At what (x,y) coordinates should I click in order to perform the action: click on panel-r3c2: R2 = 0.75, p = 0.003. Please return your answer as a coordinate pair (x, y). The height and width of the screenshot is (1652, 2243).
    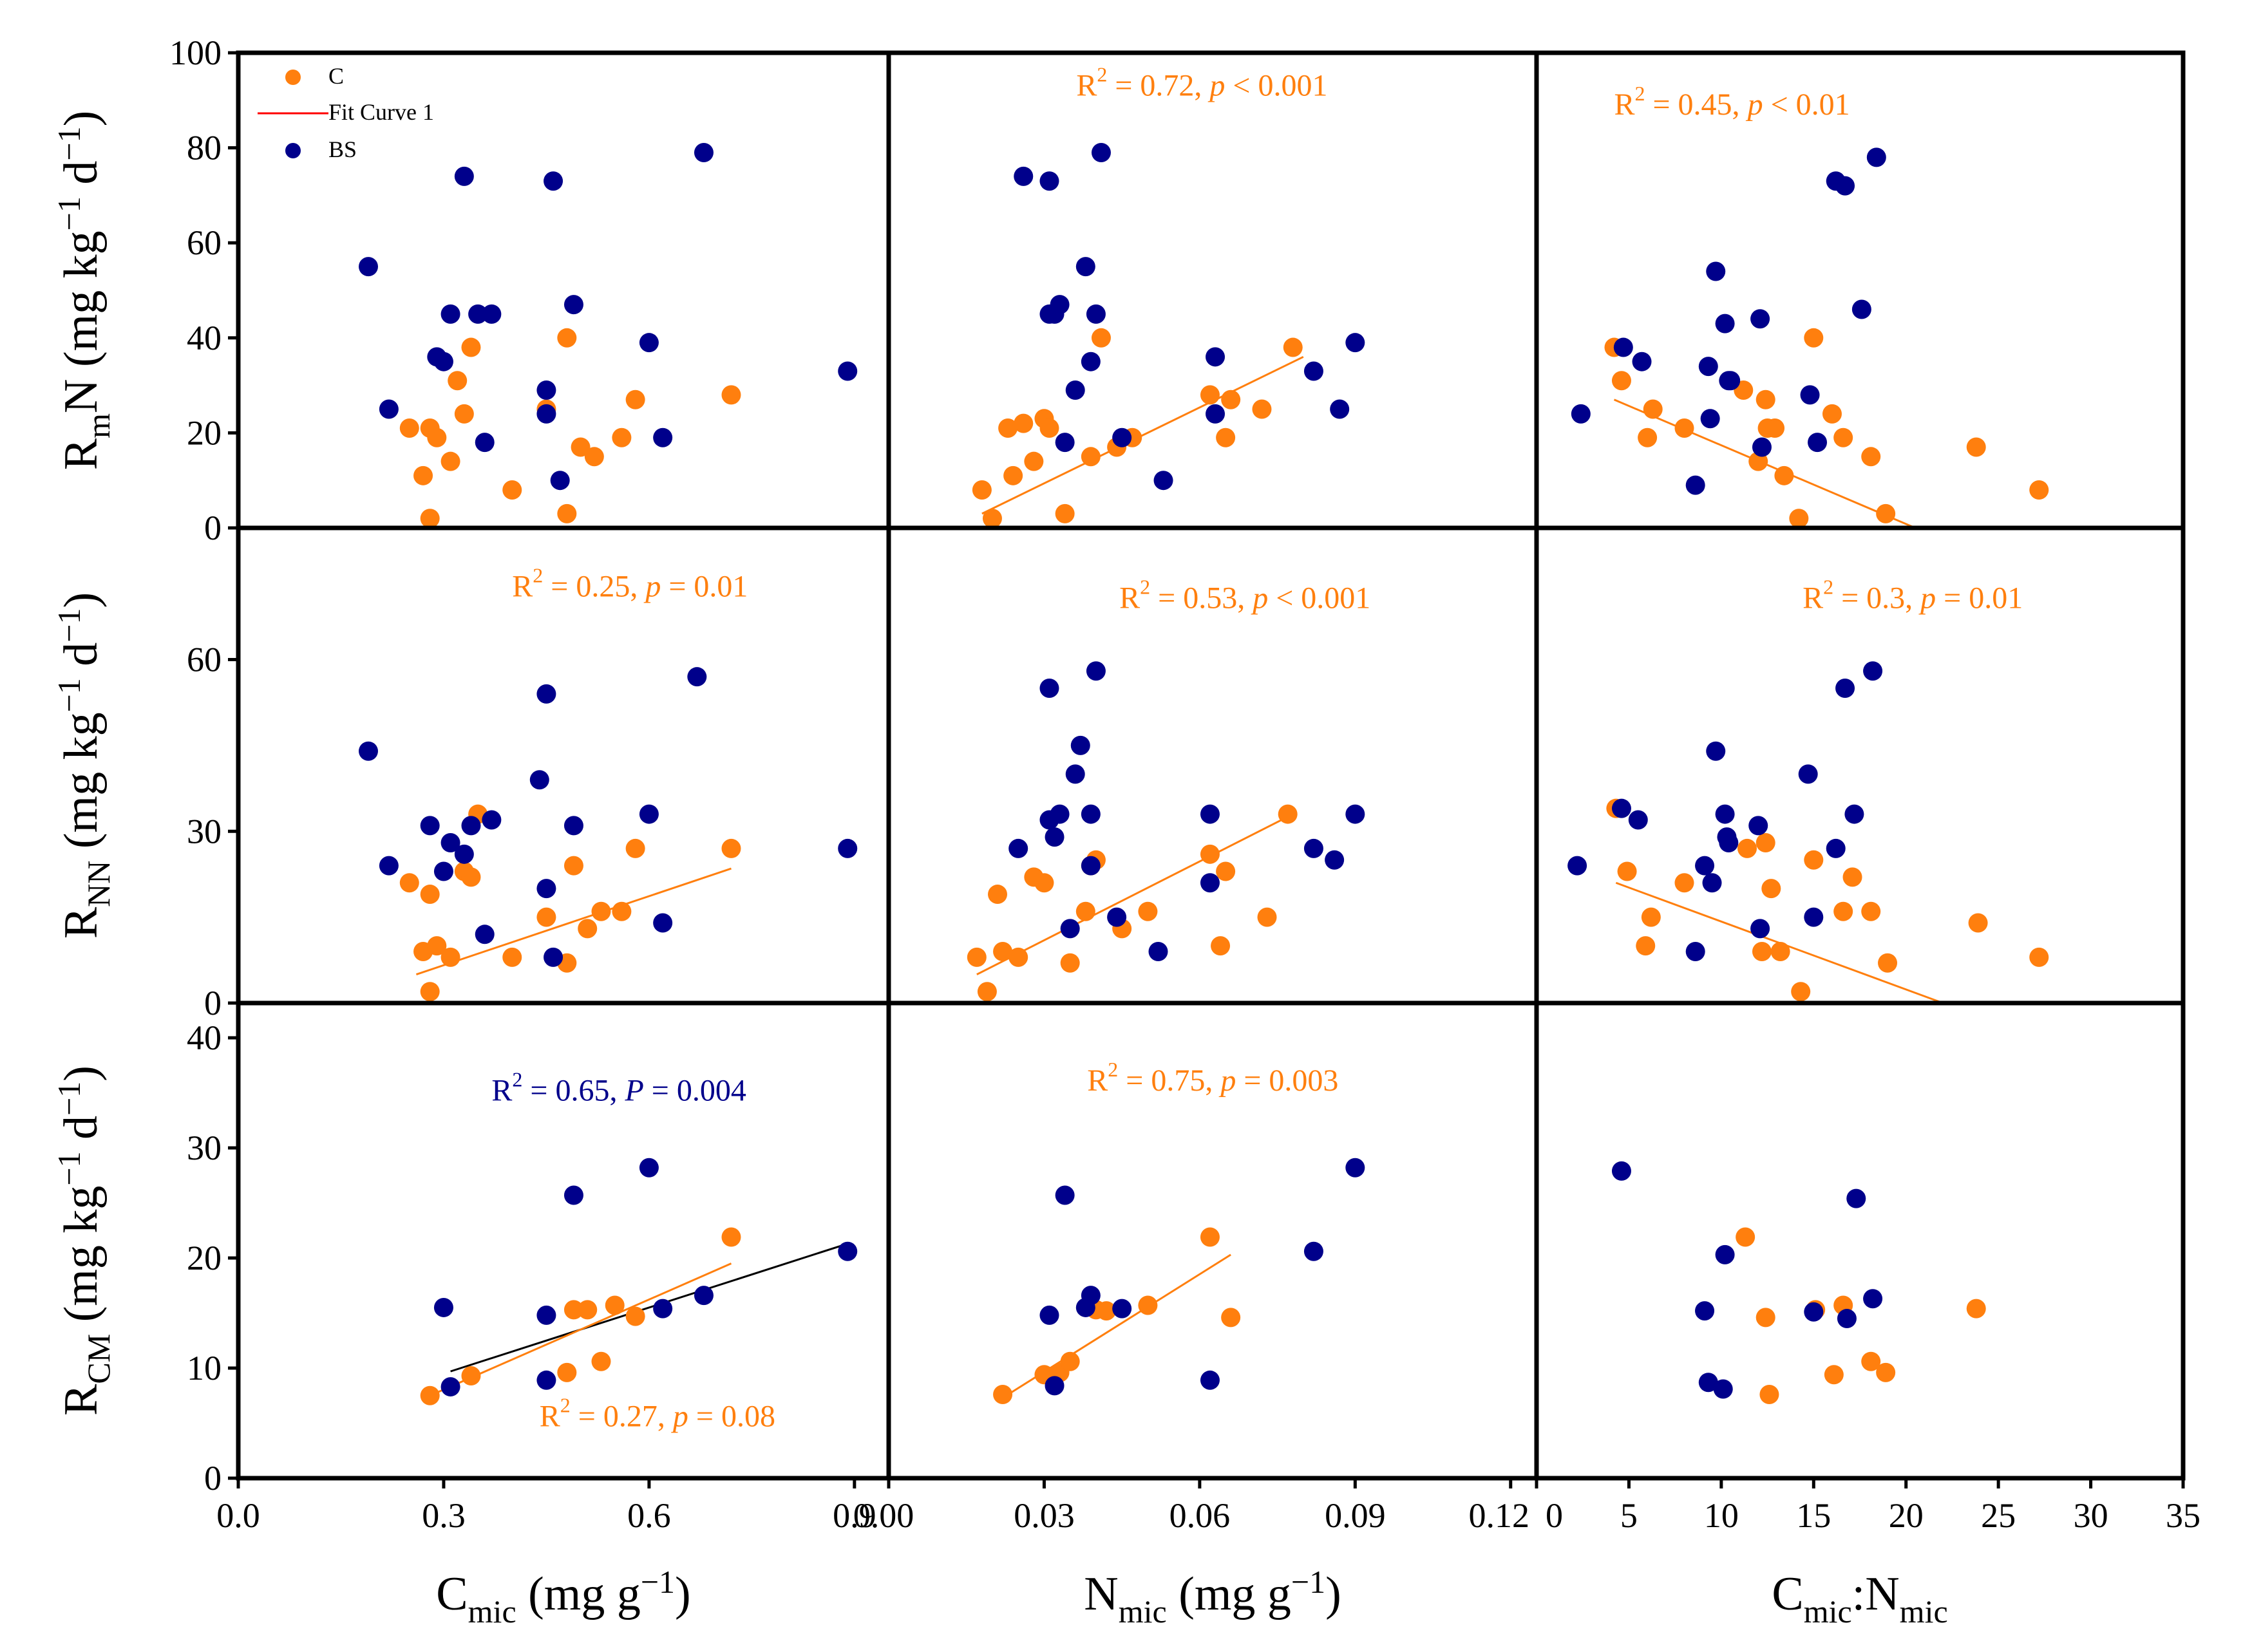
    Looking at the image, I should click on (1179, 1231).